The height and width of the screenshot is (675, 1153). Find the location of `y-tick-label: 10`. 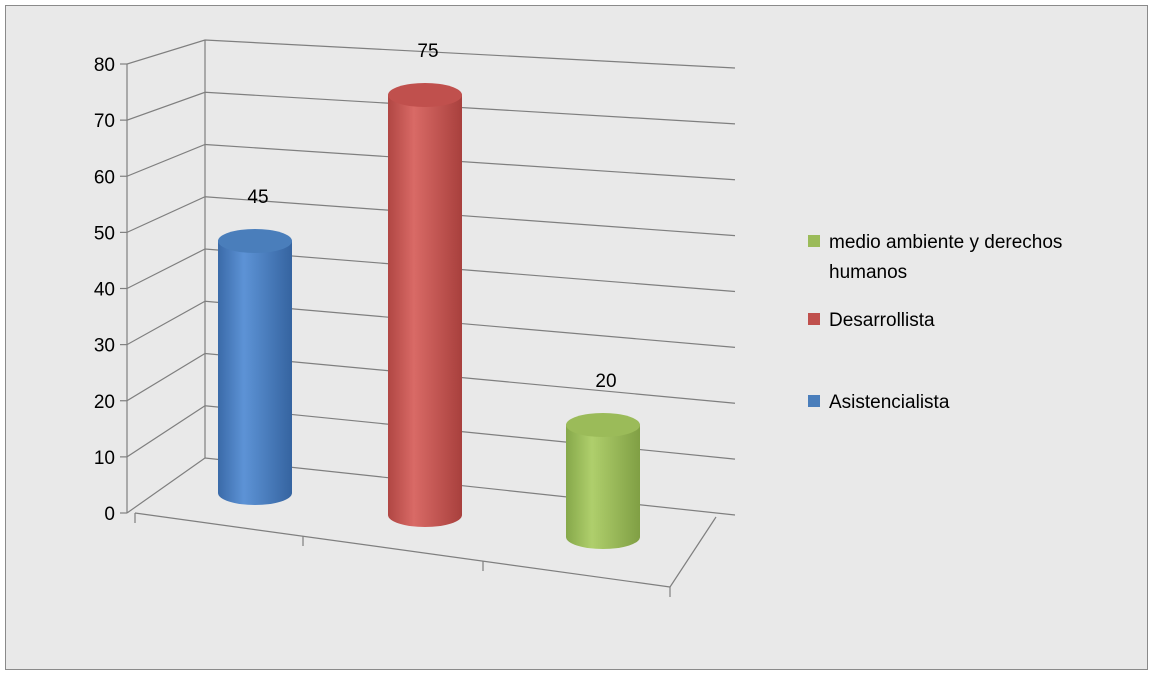

y-tick-label: 10 is located at coordinates (104, 458).